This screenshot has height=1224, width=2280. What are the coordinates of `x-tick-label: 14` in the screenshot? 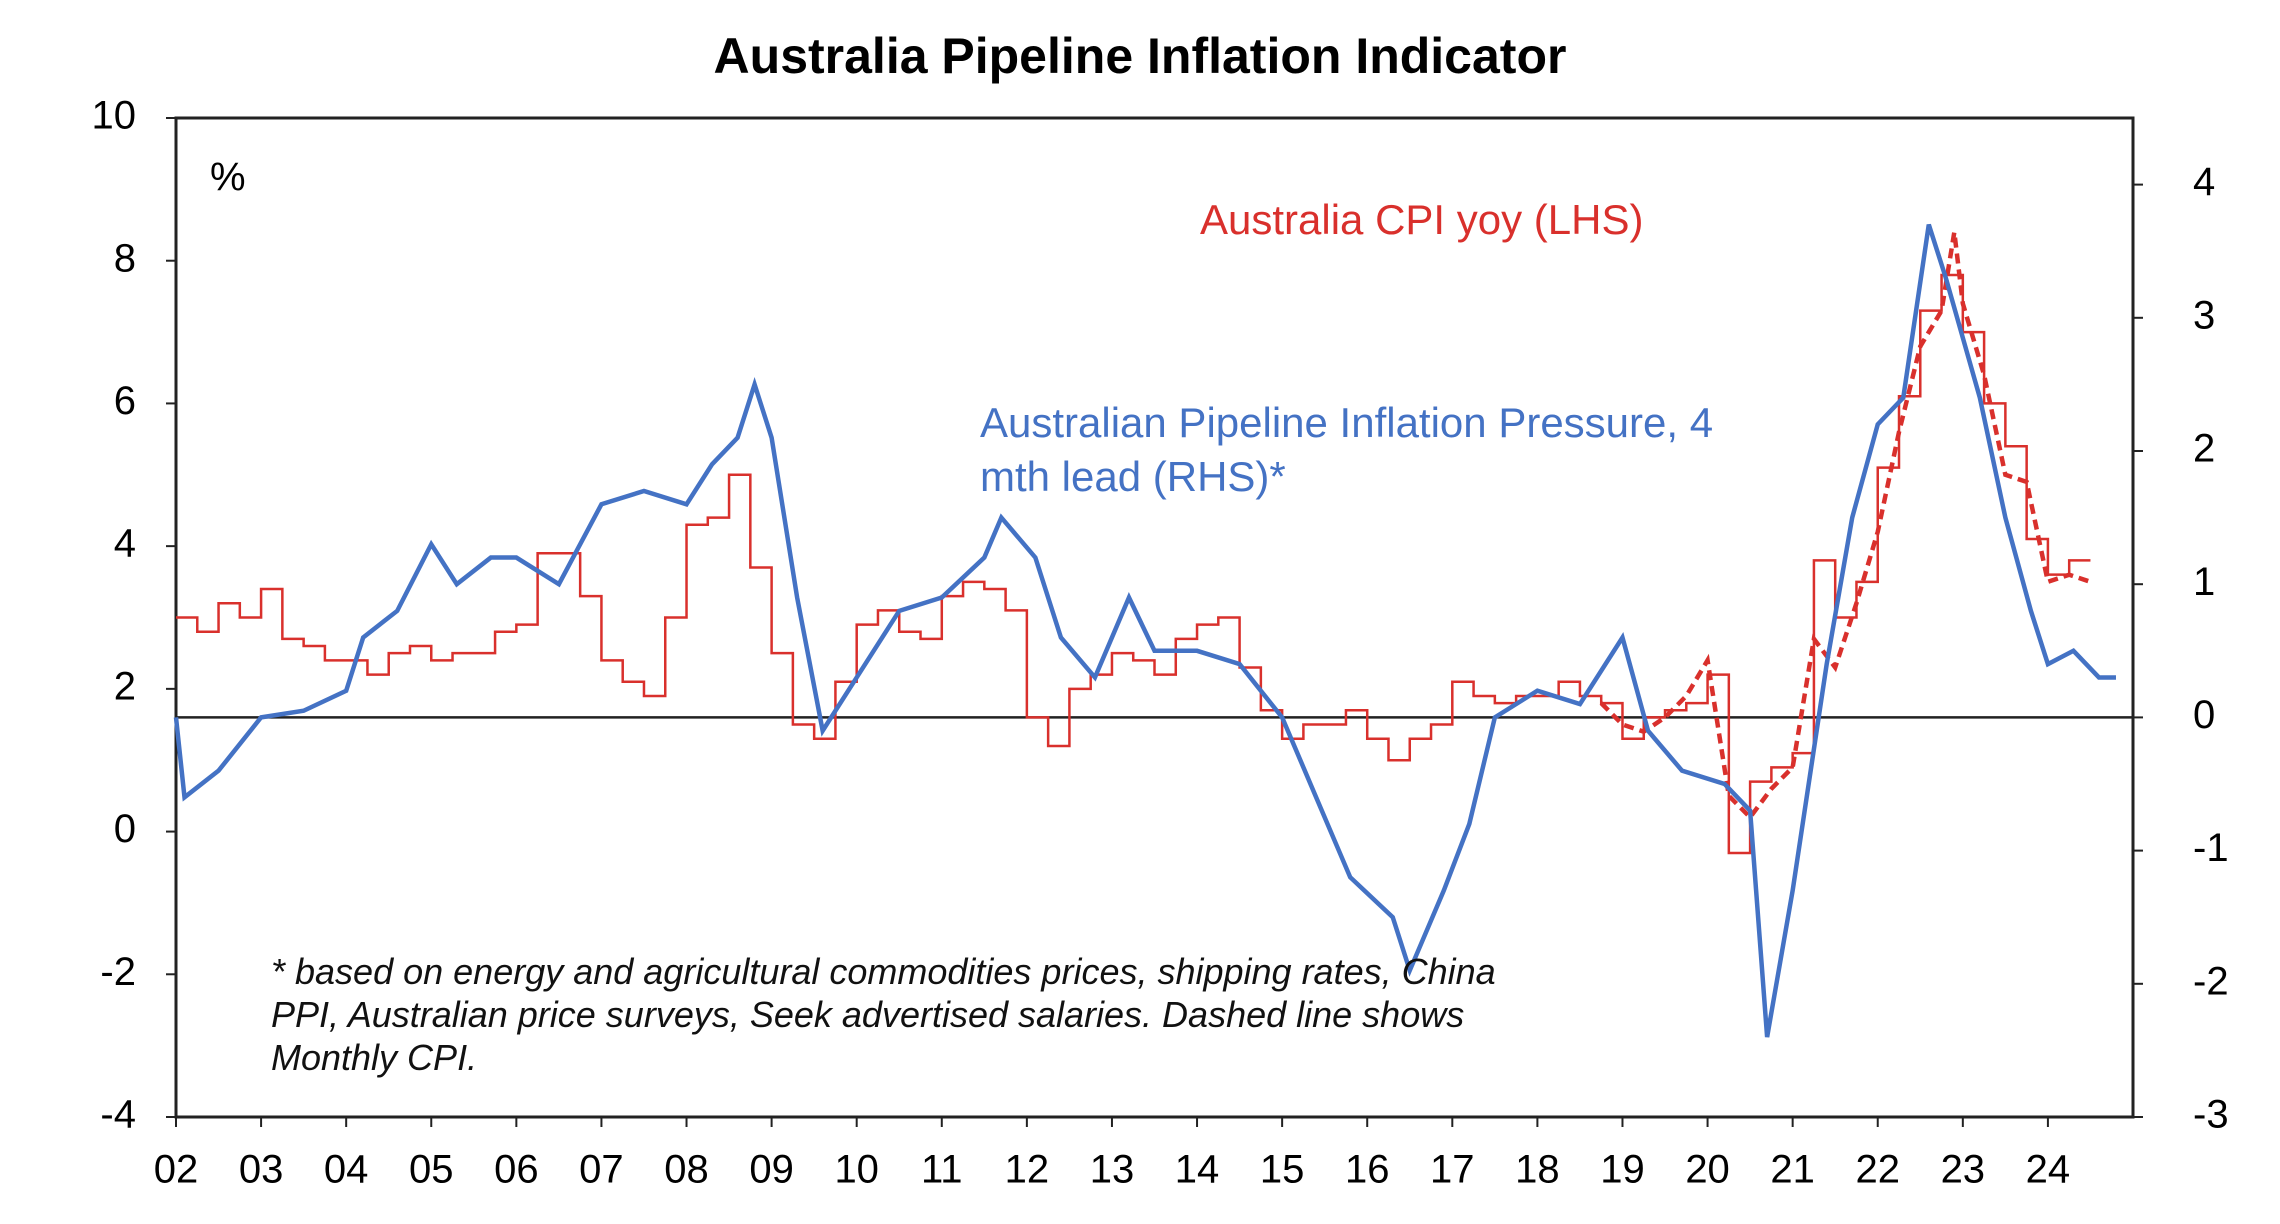 It's located at (1197, 1170).